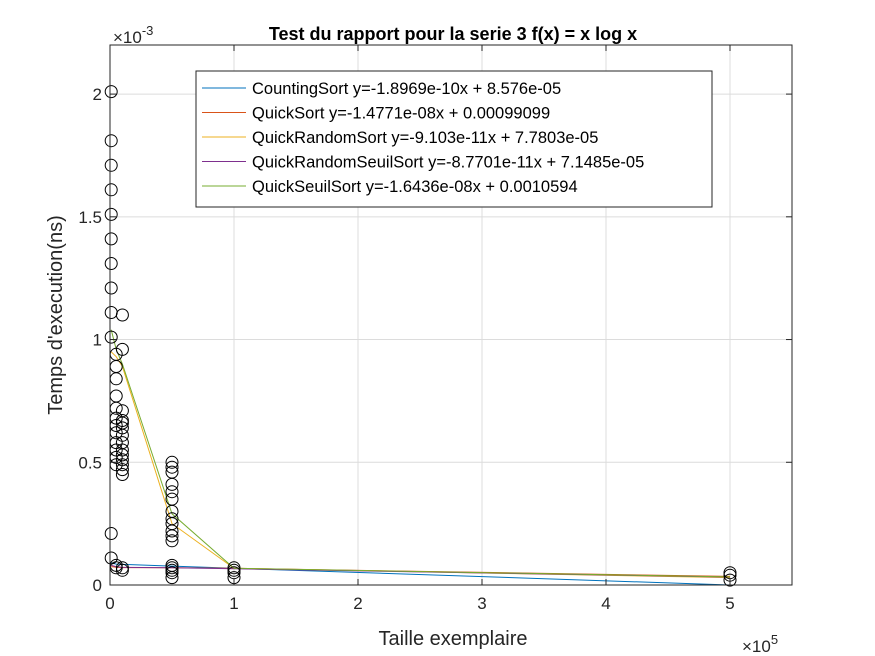  I want to click on legend-box, so click(454, 139).